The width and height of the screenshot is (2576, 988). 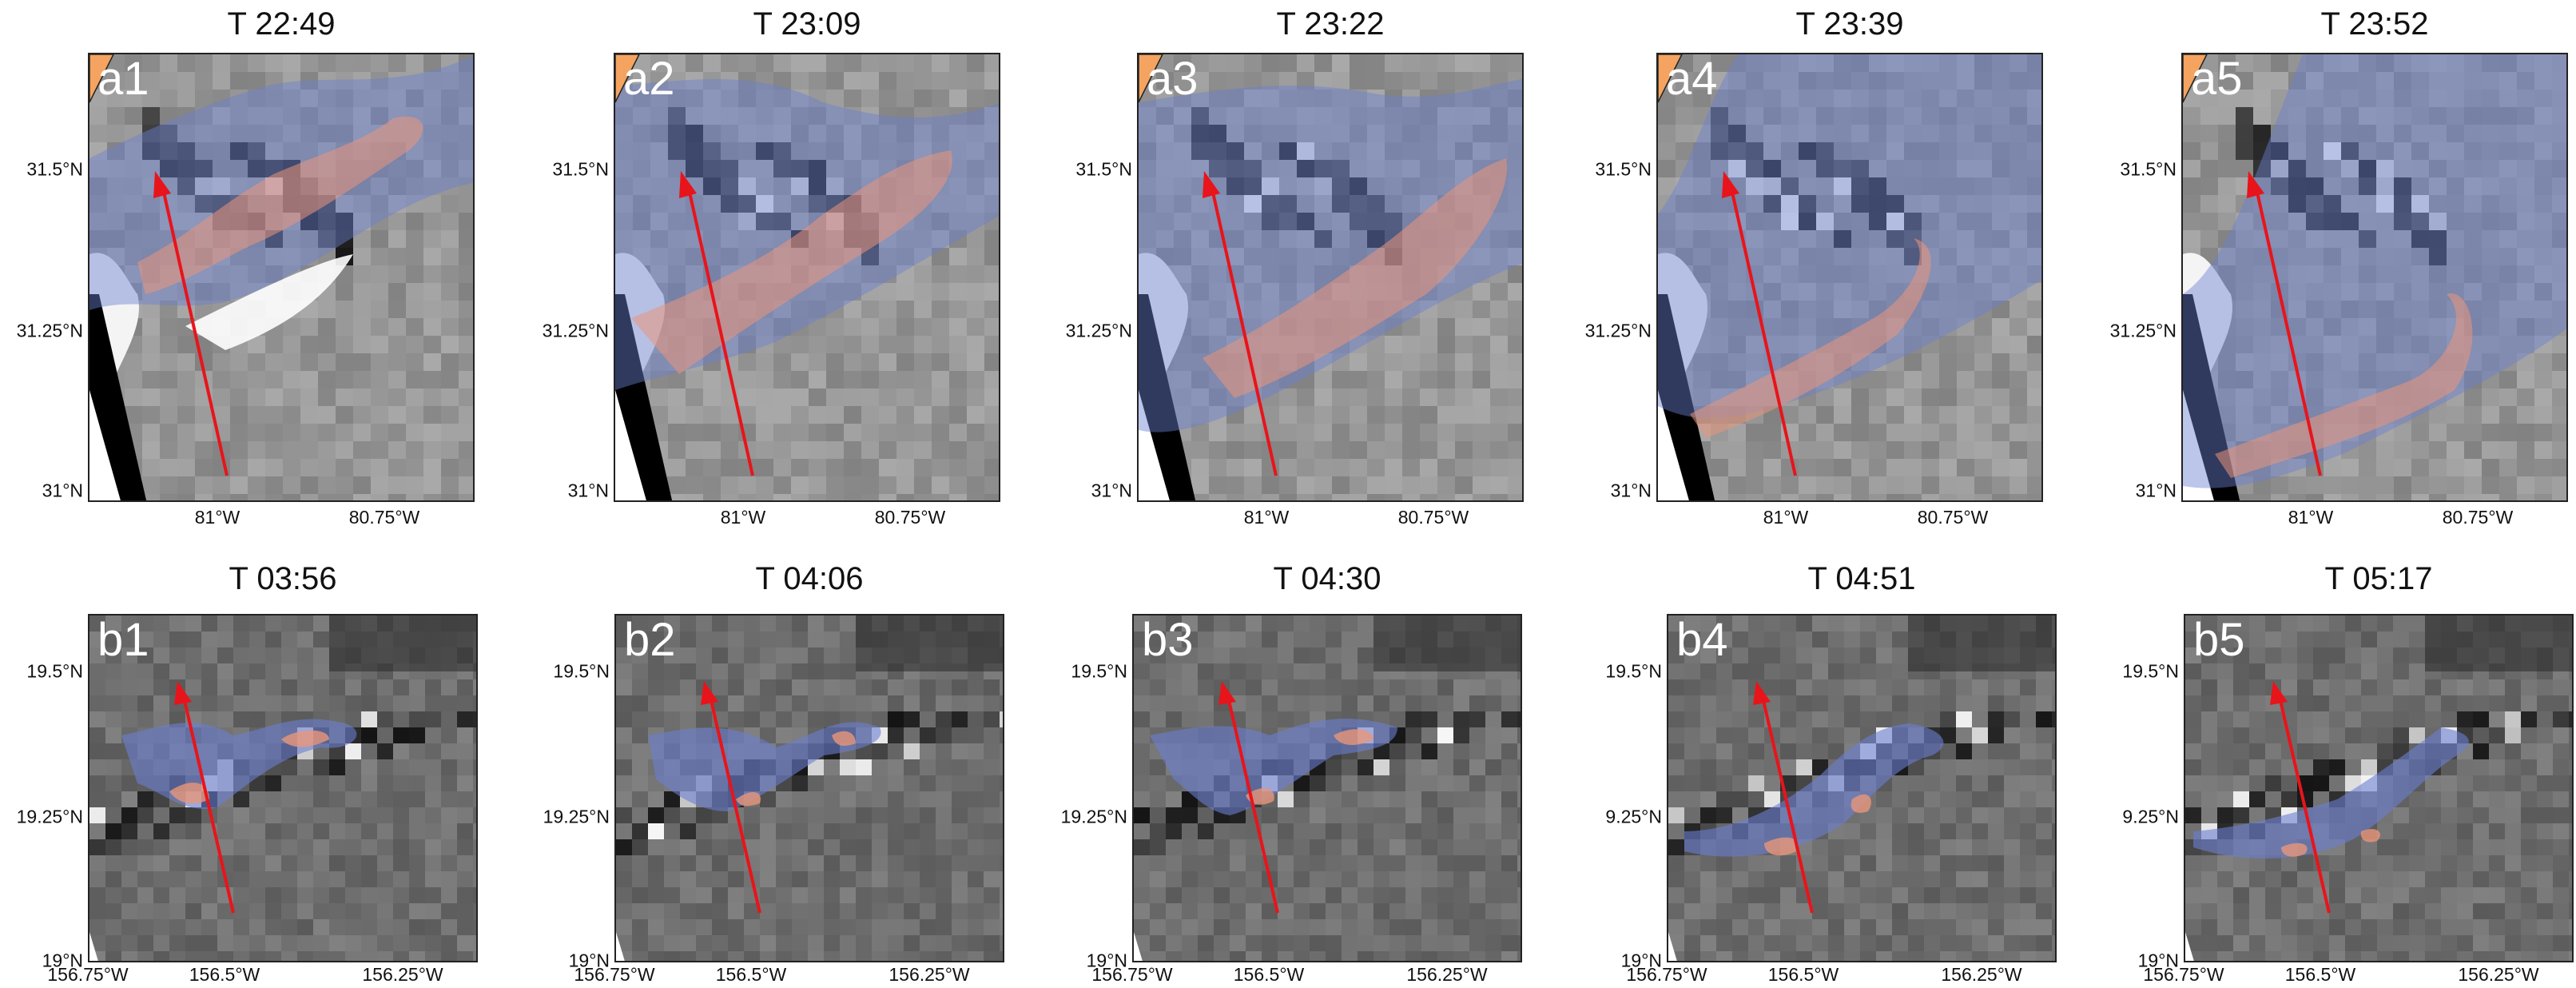 What do you see at coordinates (269, 302) in the screenshot?
I see `bright-region` at bounding box center [269, 302].